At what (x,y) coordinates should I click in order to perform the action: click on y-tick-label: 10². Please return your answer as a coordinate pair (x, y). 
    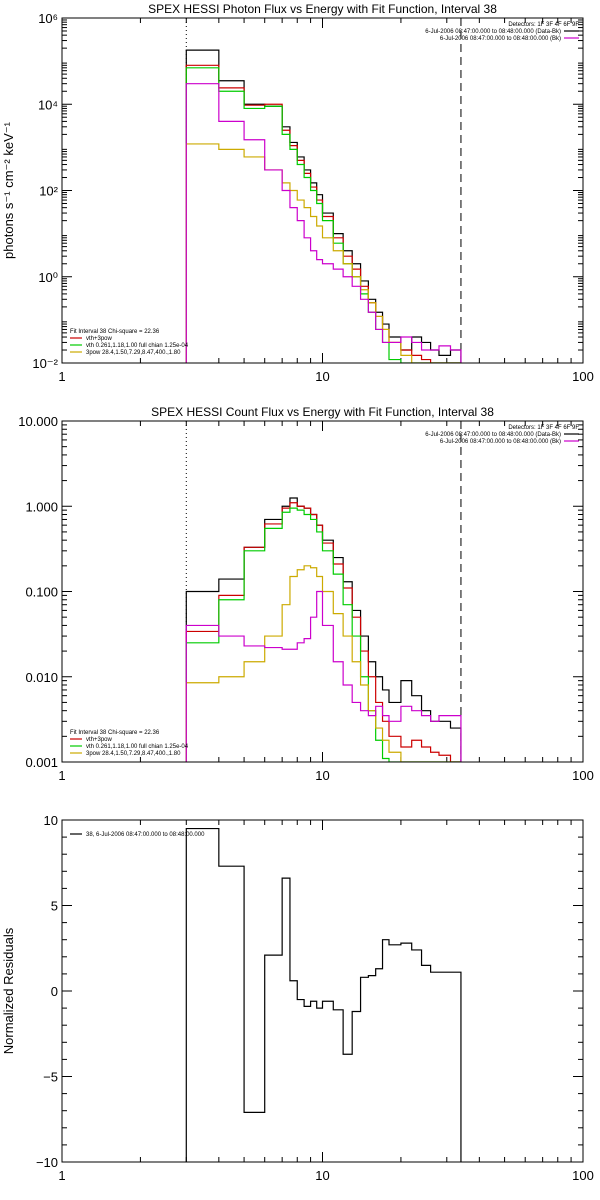
    Looking at the image, I should click on (48, 191).